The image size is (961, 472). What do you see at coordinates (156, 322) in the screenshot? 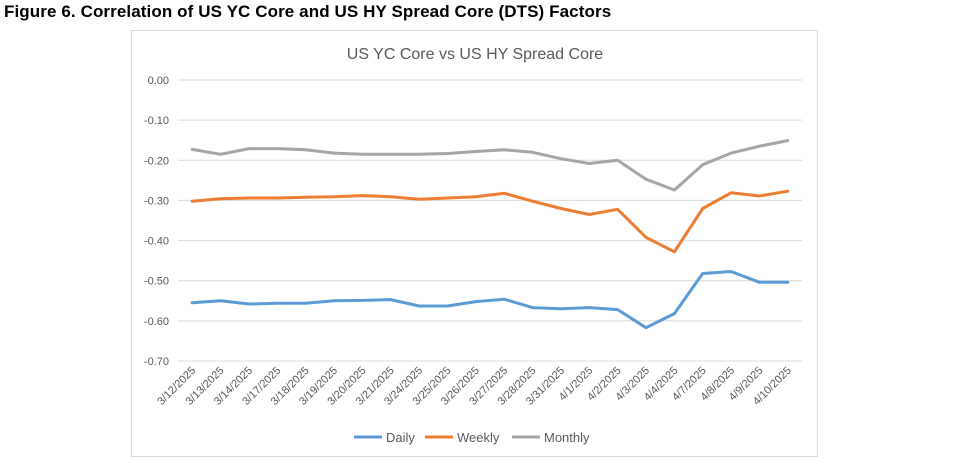
I see `y-tick-label: -0.60` at bounding box center [156, 322].